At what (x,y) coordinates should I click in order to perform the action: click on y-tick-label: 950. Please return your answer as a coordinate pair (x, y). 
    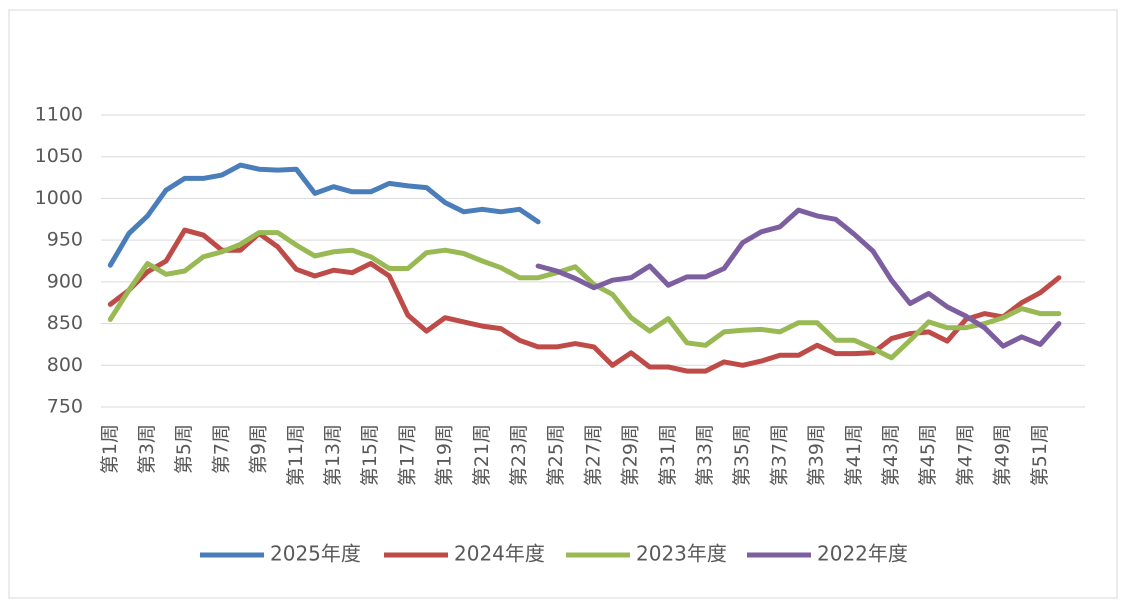
    Looking at the image, I should click on (65, 240).